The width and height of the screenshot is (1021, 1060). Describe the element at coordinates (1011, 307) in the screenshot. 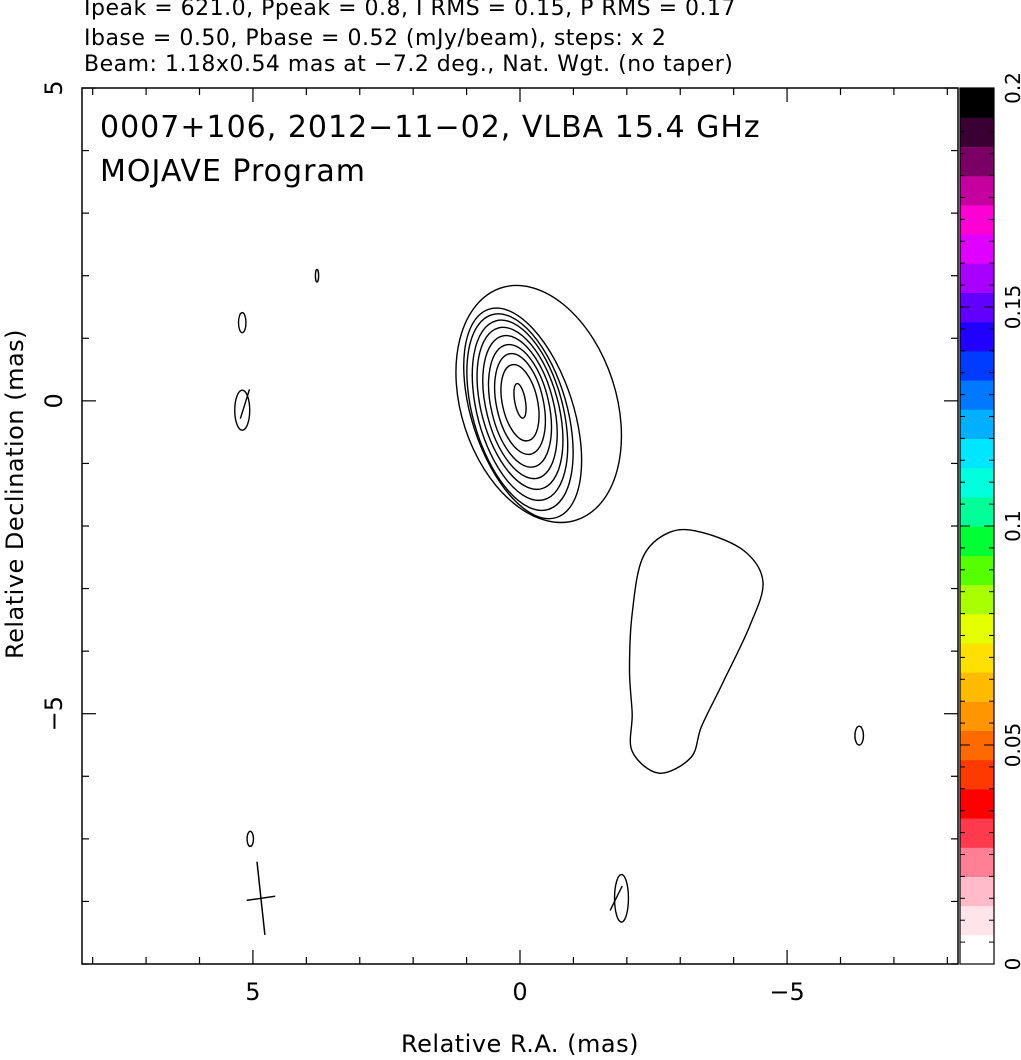

I see `colorbar-tick-label: 0.15` at that location.